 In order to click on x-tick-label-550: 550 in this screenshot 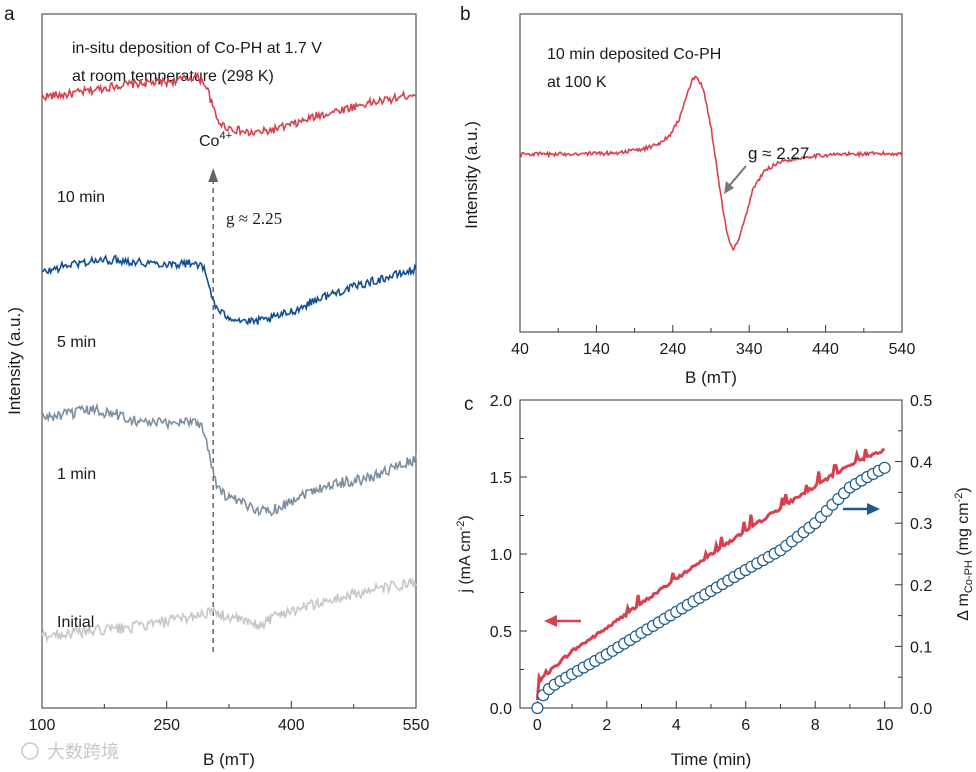, I will do `click(416, 725)`.